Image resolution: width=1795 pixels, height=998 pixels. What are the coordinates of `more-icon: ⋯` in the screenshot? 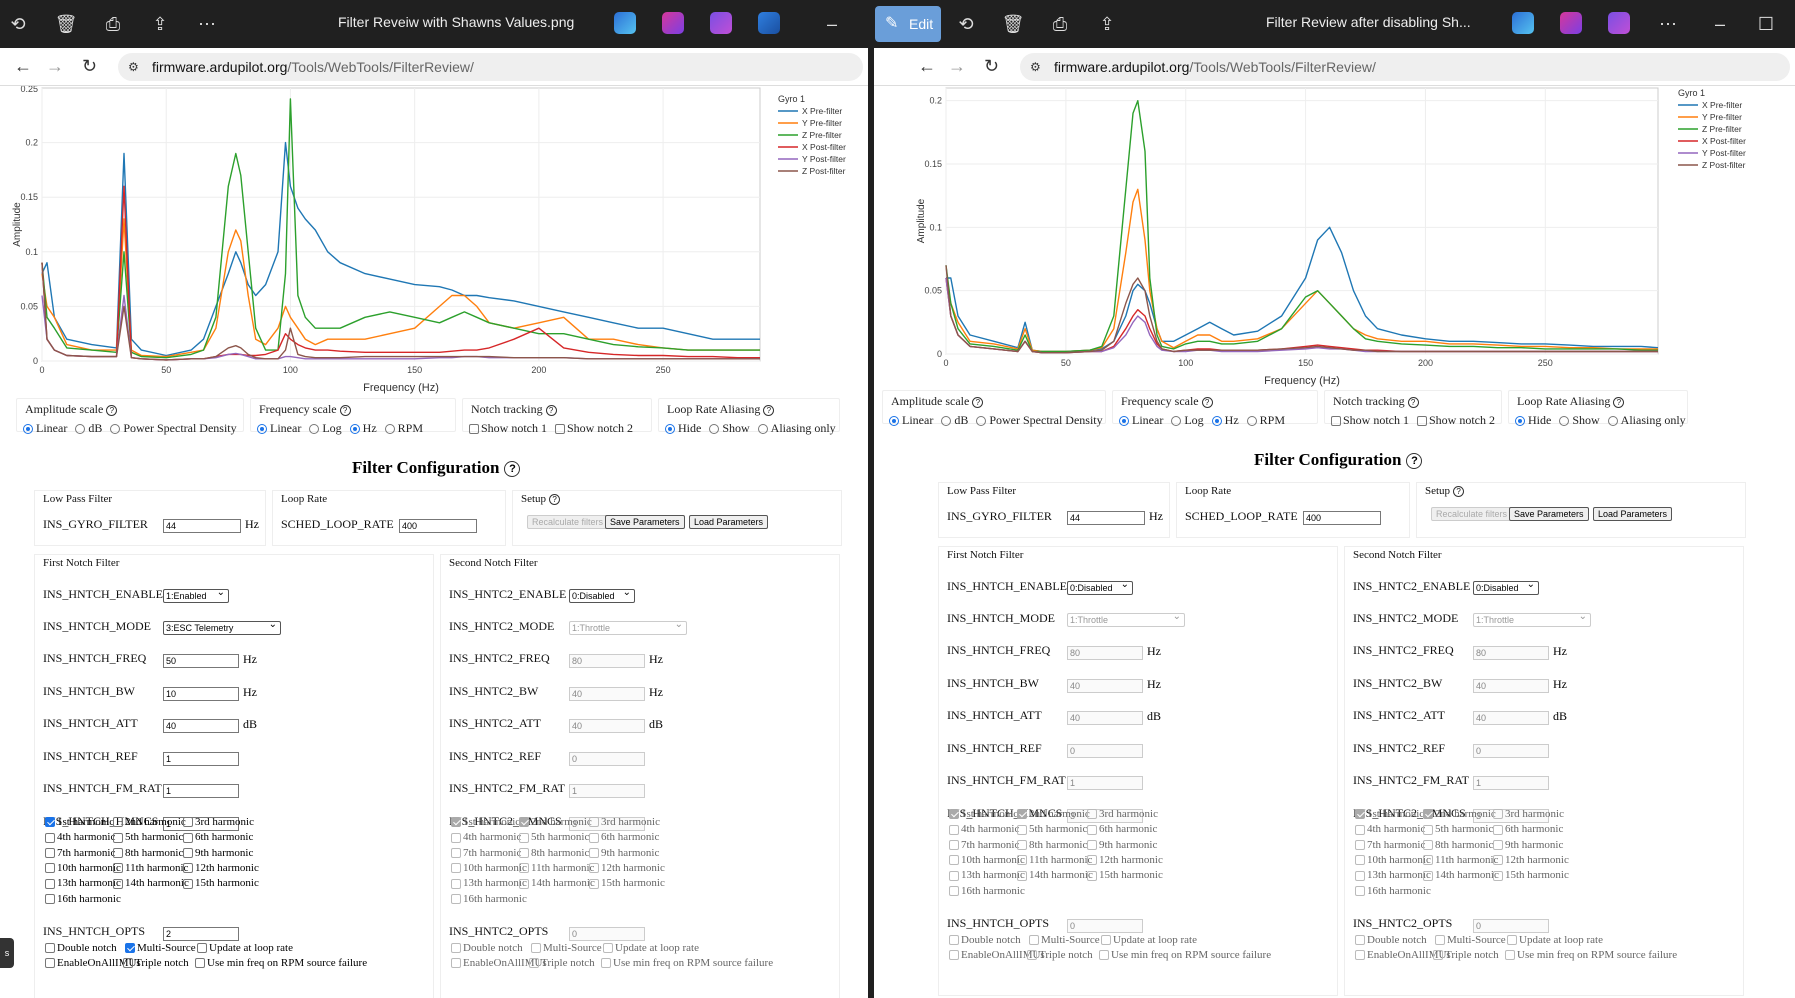 It's located at (207, 24).